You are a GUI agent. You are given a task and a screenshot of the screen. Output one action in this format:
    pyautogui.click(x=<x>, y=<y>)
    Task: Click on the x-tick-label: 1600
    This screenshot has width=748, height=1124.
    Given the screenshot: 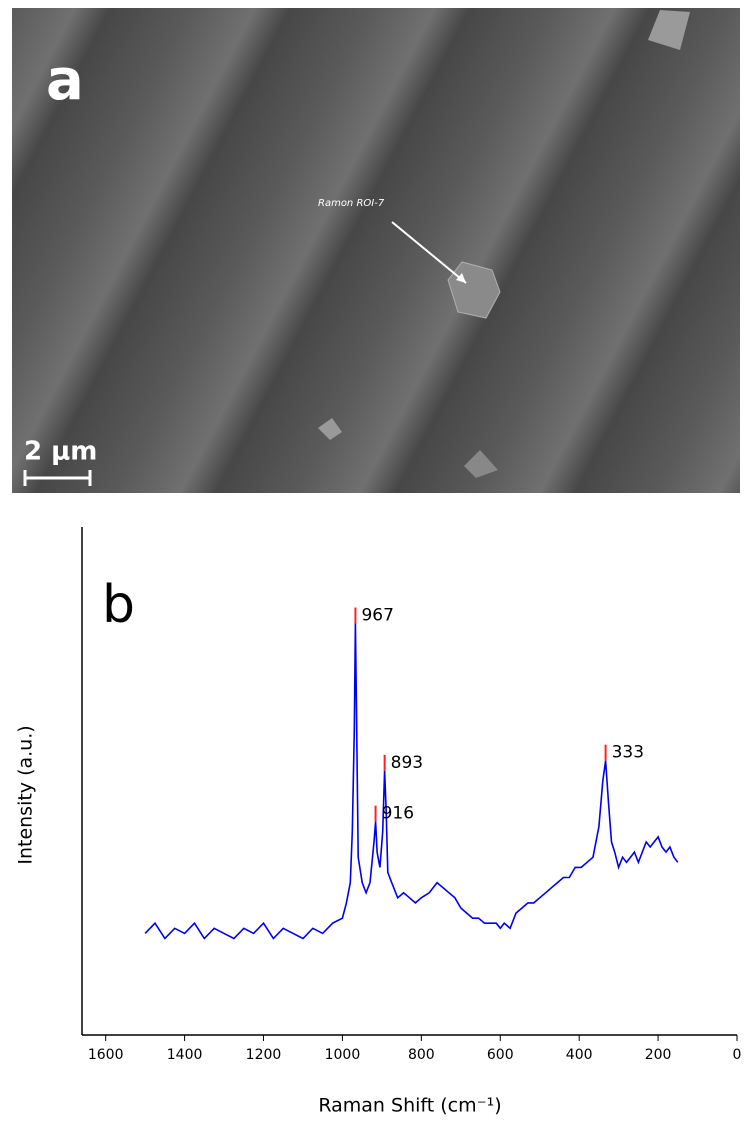 What is the action you would take?
    pyautogui.click(x=106, y=1055)
    